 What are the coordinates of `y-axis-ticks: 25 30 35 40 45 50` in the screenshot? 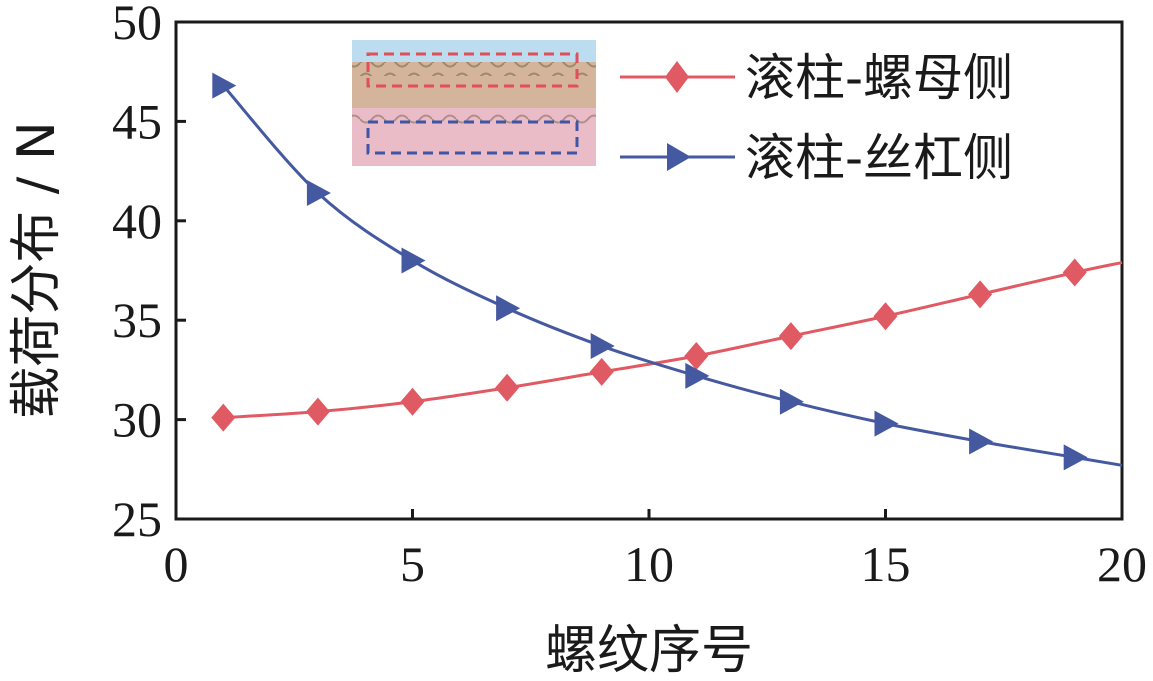 It's located at (149, 273).